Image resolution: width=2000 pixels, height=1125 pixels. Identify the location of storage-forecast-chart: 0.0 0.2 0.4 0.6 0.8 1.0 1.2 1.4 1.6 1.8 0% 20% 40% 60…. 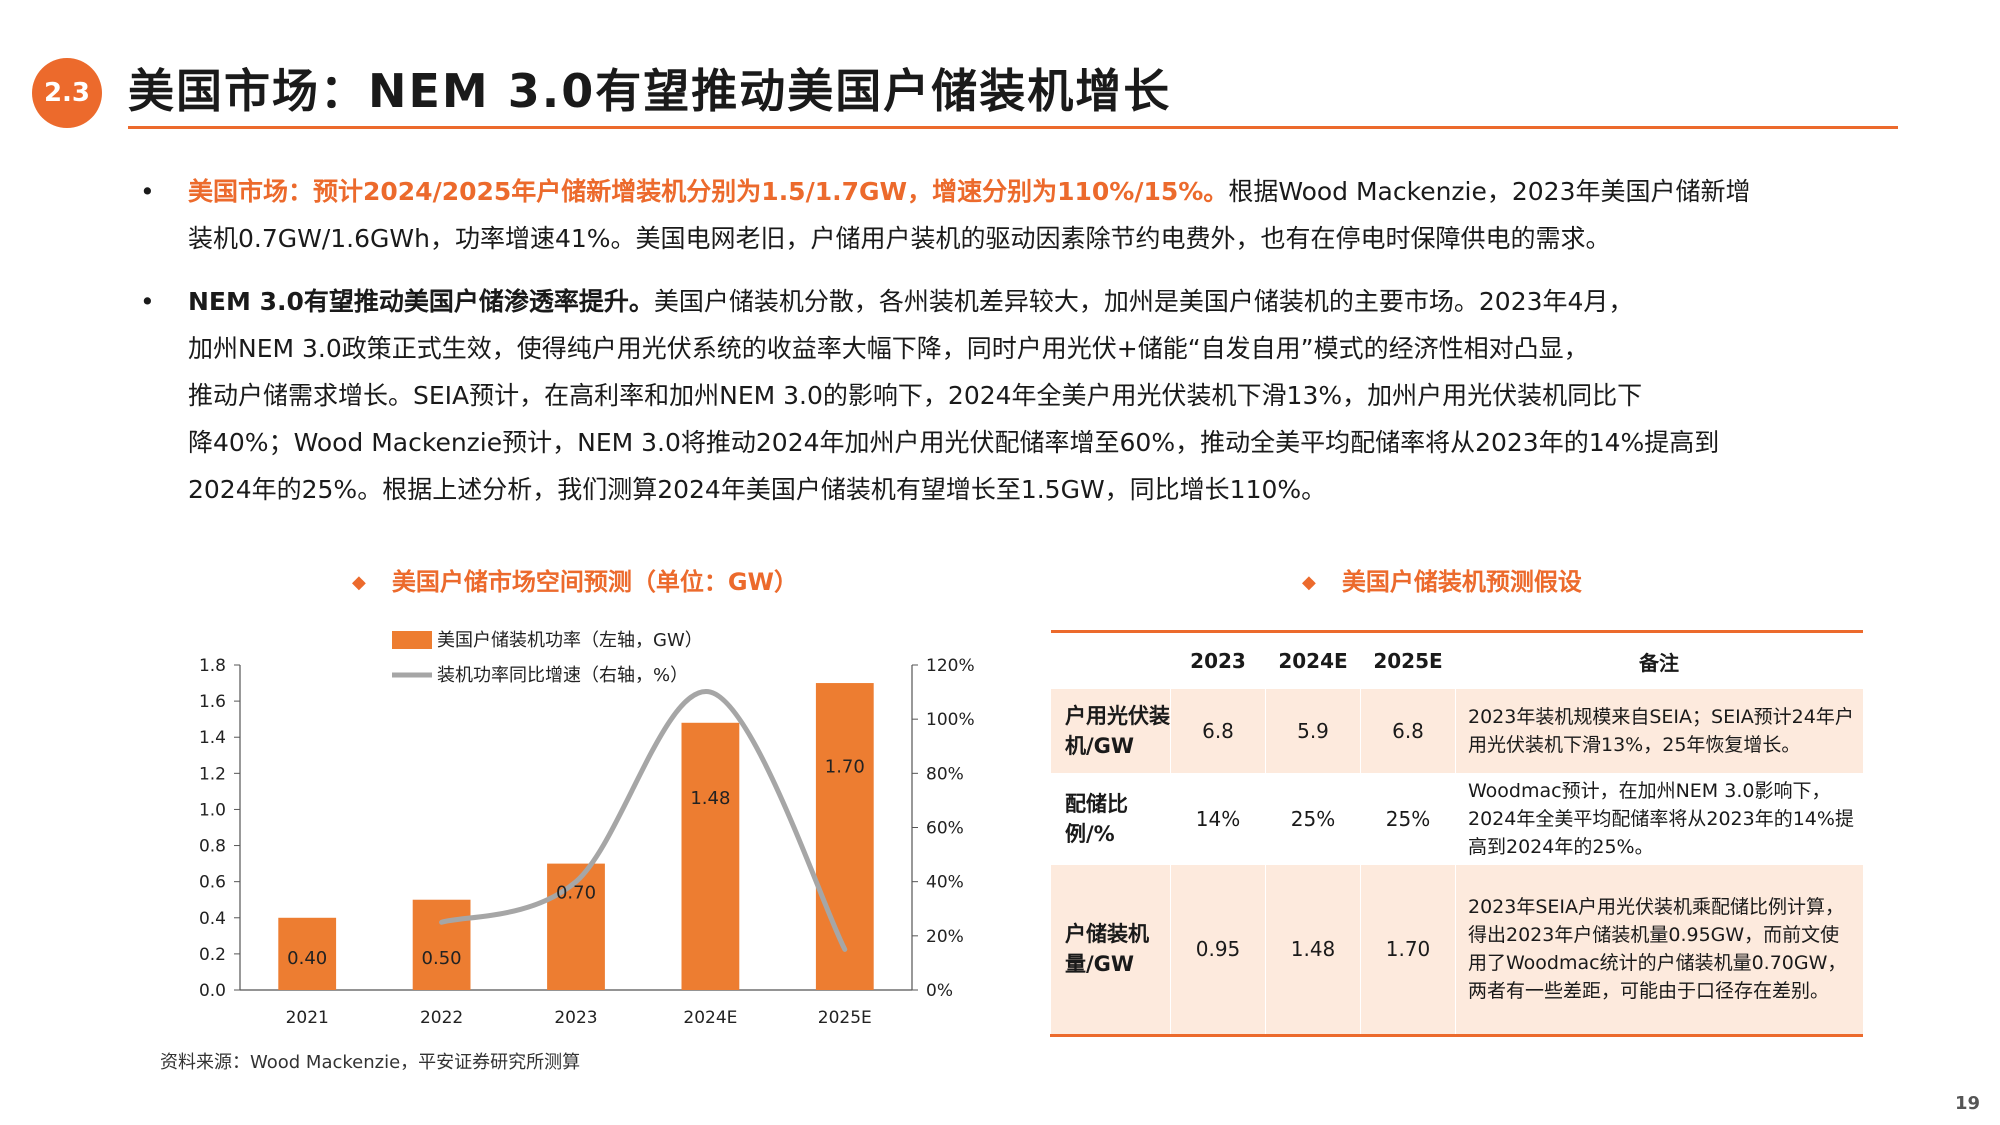
(587, 829).